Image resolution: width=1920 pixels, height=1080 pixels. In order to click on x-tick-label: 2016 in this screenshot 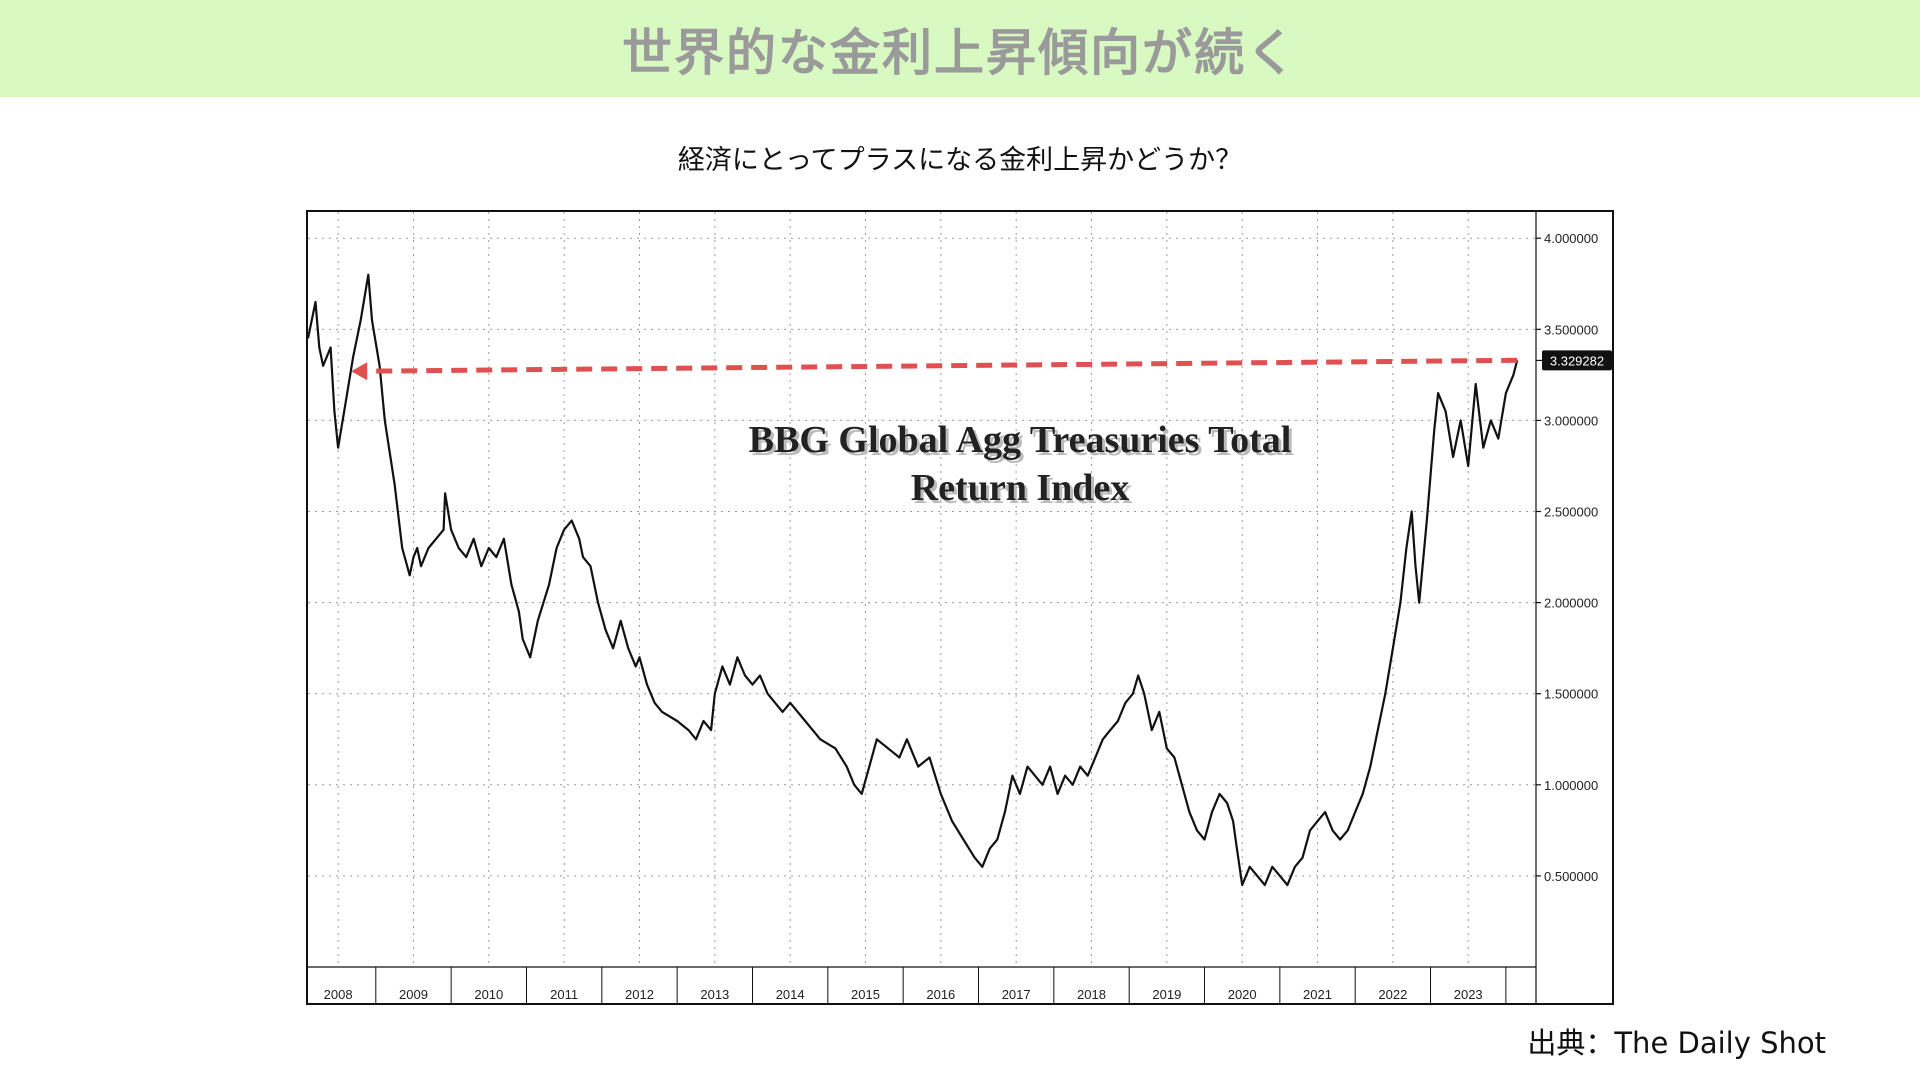, I will do `click(940, 994)`.